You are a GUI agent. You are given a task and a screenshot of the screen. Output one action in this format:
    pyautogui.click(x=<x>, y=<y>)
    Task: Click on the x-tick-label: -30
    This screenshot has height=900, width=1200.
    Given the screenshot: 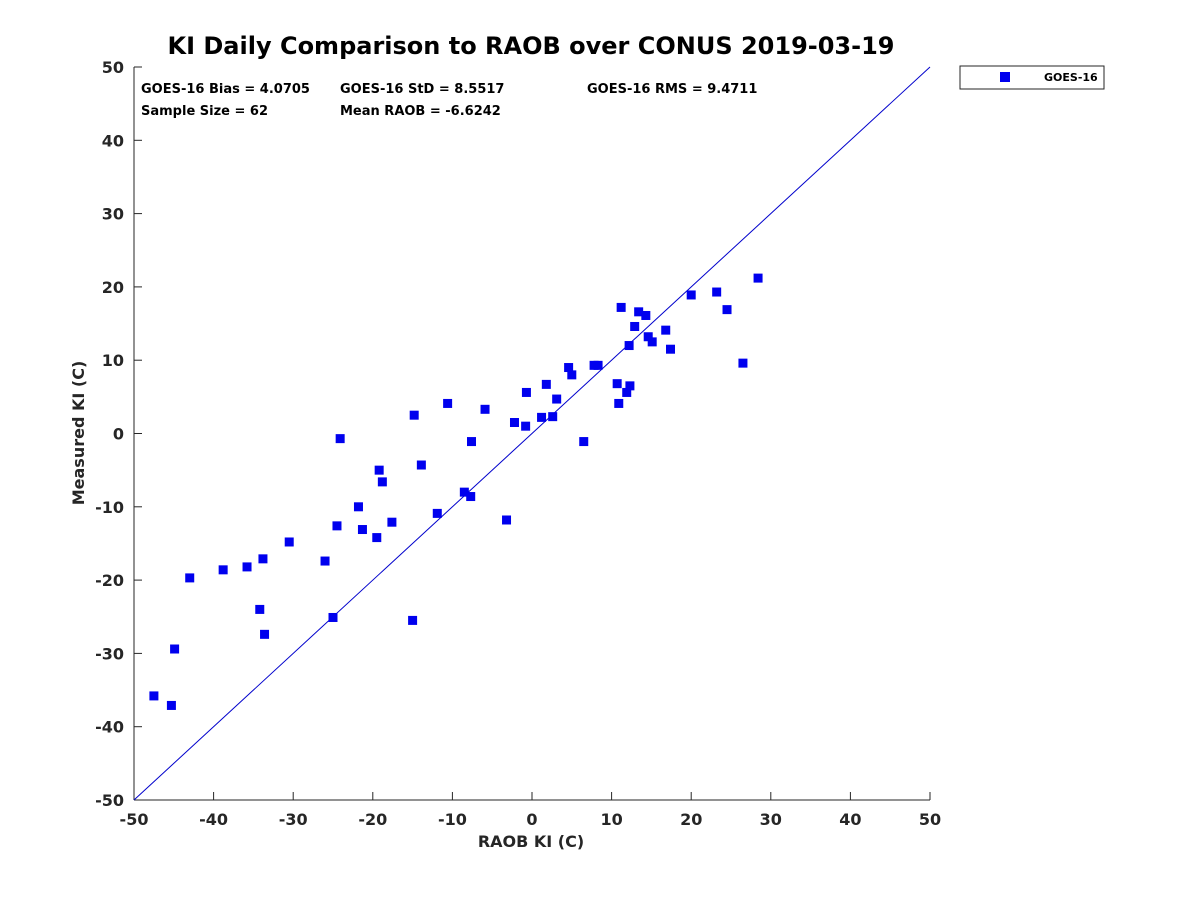 What is the action you would take?
    pyautogui.click(x=293, y=819)
    